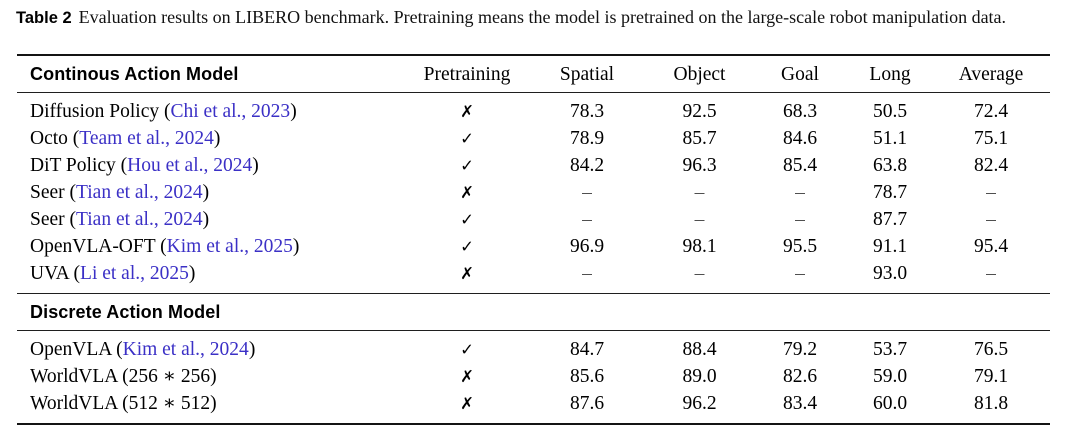 Image resolution: width=1080 pixels, height=442 pixels. Describe the element at coordinates (587, 165) in the screenshot. I see `metric-value: 84.2` at that location.